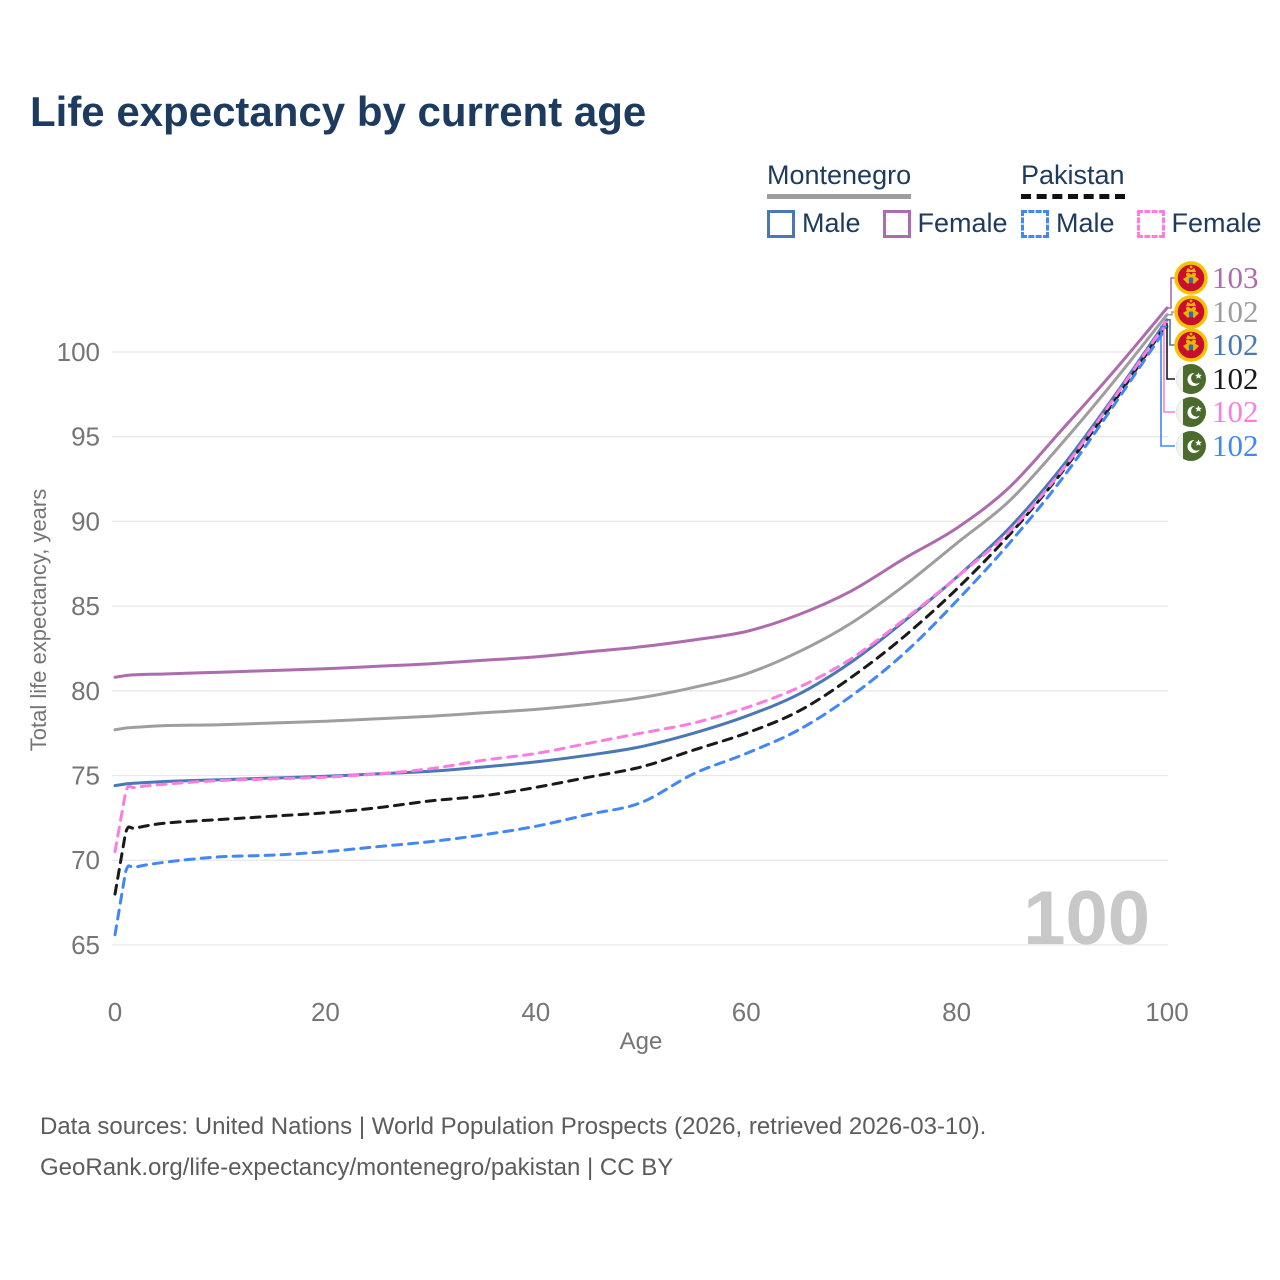 Image resolution: width=1280 pixels, height=1280 pixels. Describe the element at coordinates (1171, 293) in the screenshot. I see `end-label-leader-mne_female` at that location.